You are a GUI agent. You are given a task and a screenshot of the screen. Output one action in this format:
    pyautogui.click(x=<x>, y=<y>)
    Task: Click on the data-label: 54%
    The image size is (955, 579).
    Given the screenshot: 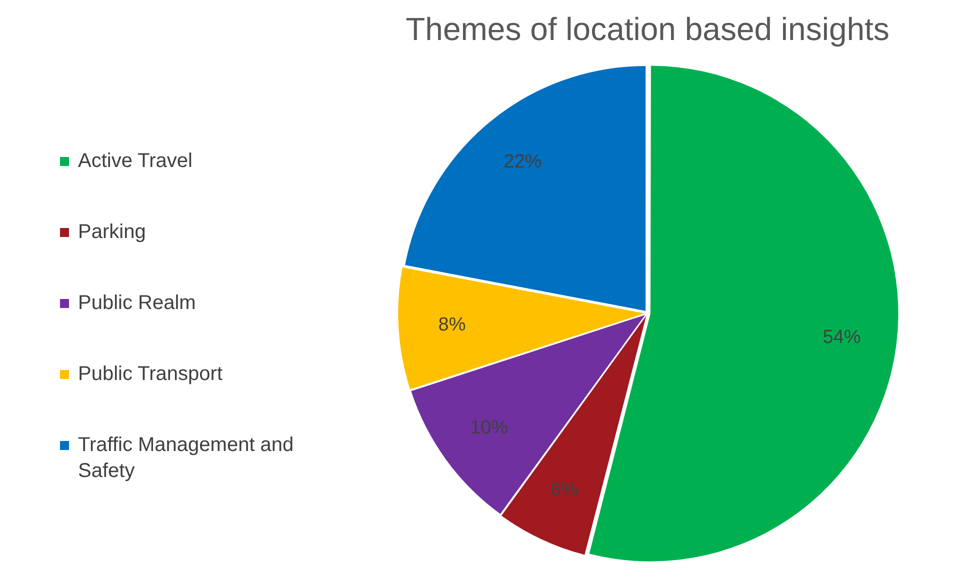 What is the action you would take?
    pyautogui.click(x=841, y=337)
    